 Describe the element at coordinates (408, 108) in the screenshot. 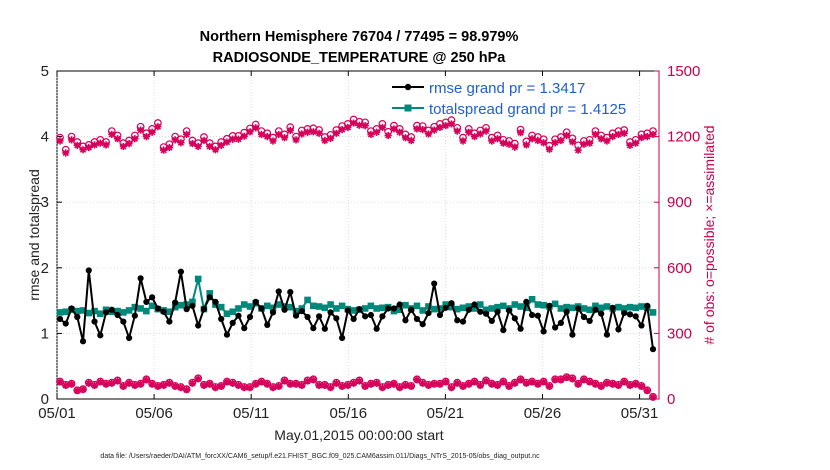

I see `legend-spread-marker` at that location.